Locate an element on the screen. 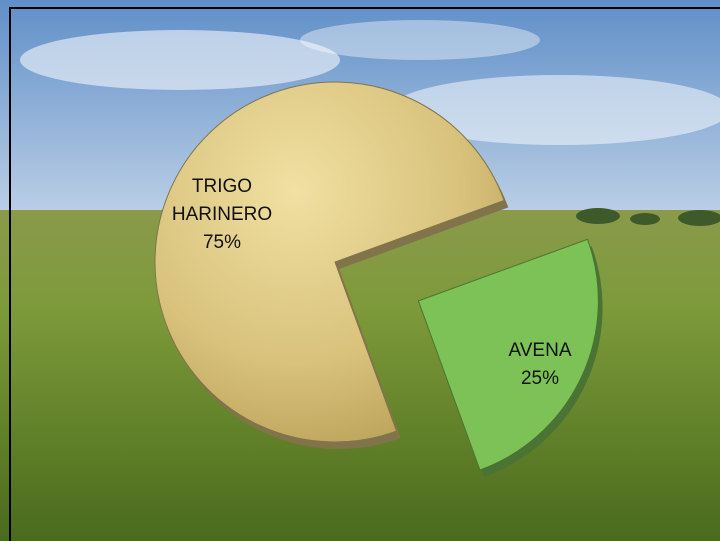  slice-label: AVENA 25% is located at coordinates (540, 365).